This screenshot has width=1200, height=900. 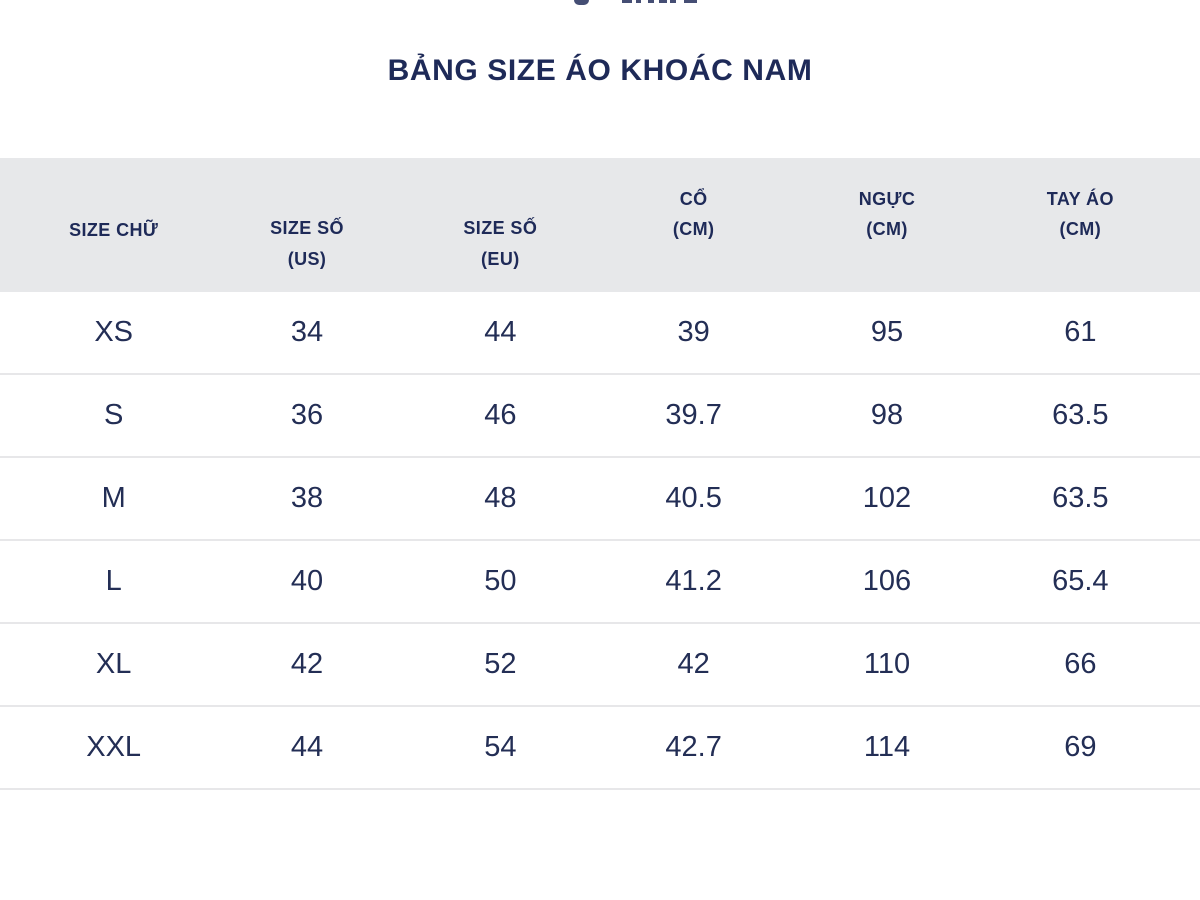 I want to click on table-cell: 42.7, so click(x=693, y=747).